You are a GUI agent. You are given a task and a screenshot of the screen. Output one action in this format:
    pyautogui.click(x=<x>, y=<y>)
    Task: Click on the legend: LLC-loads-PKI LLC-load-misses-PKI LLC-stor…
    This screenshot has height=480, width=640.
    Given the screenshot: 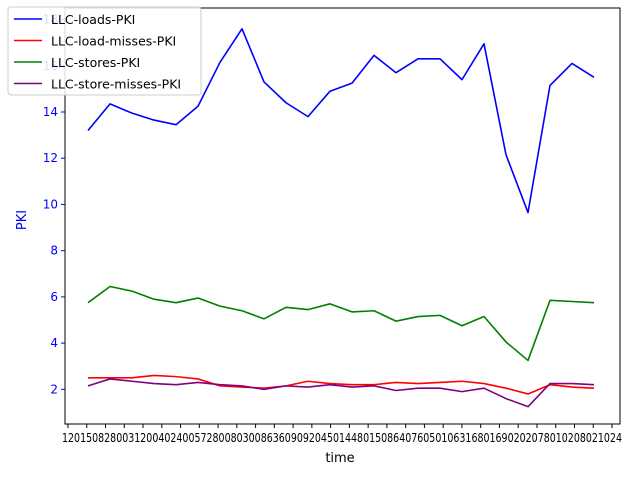 What is the action you would take?
    pyautogui.click(x=104, y=51)
    